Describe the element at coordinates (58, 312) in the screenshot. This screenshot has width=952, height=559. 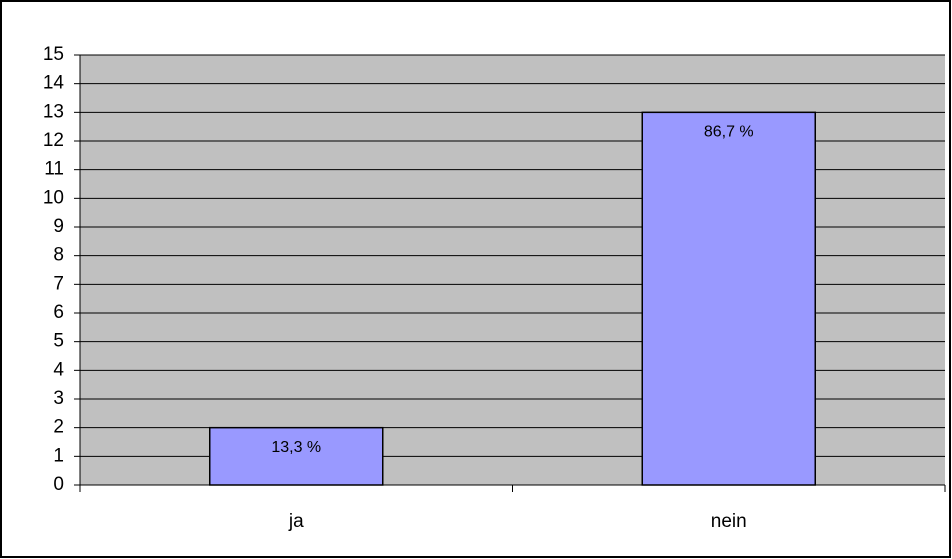
I see `y-tick-label: 6` at that location.